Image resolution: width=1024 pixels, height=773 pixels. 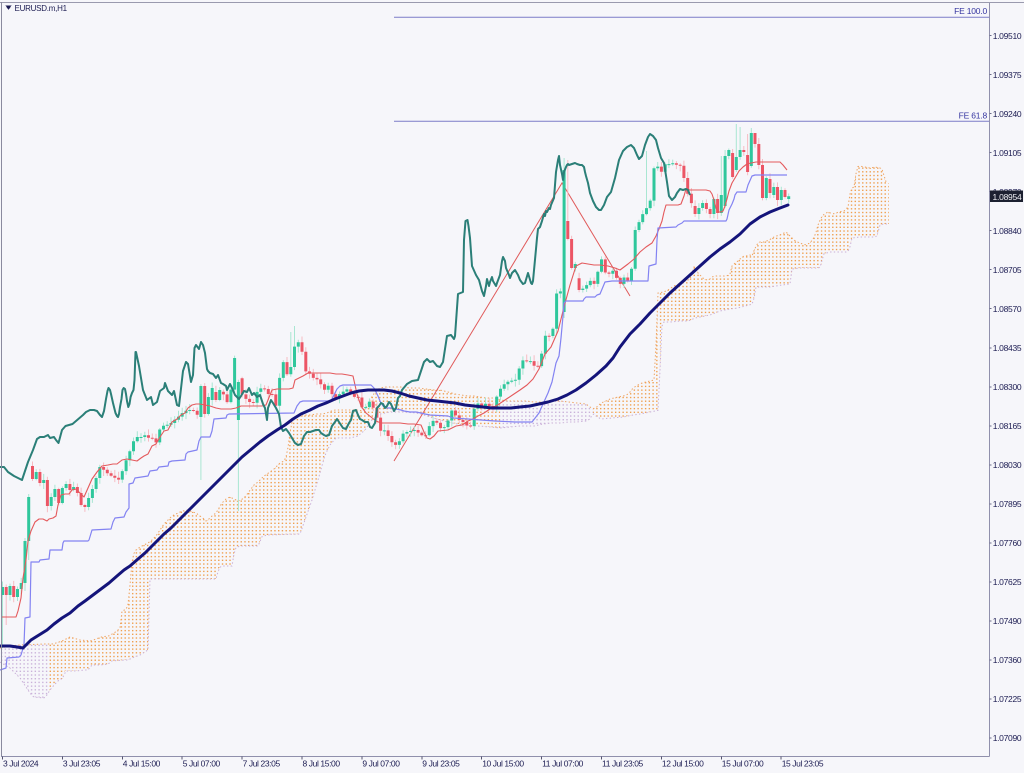 I want to click on svg-text: 1.09240, so click(x=1007, y=114).